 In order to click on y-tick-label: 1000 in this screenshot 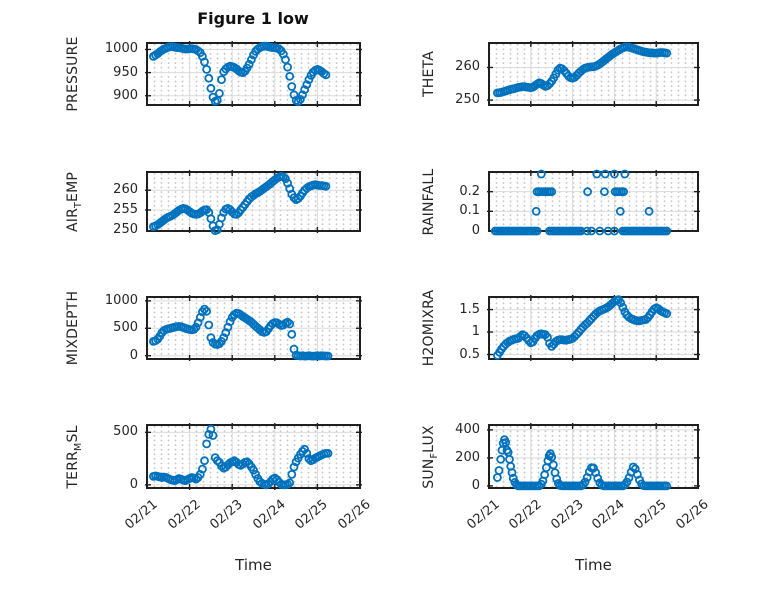, I will do `click(121, 49)`.